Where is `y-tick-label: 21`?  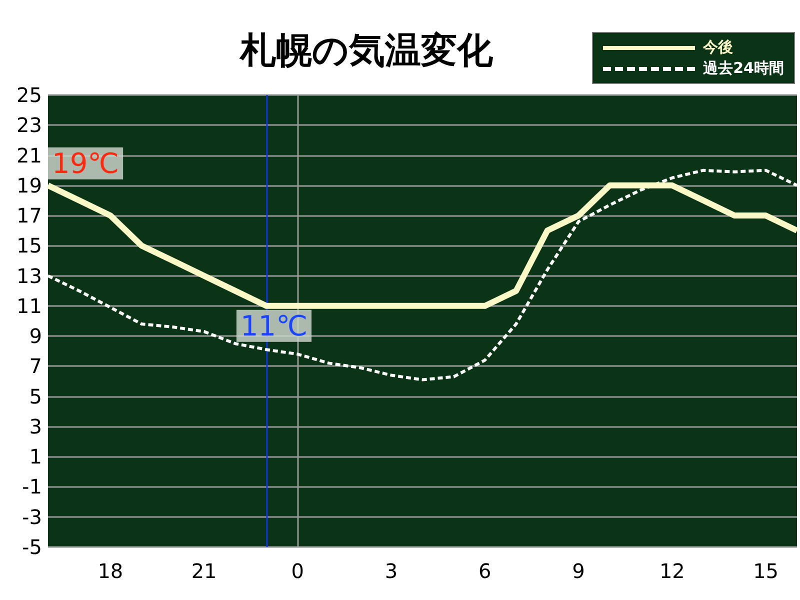
y-tick-label: 21 is located at coordinates (29, 155).